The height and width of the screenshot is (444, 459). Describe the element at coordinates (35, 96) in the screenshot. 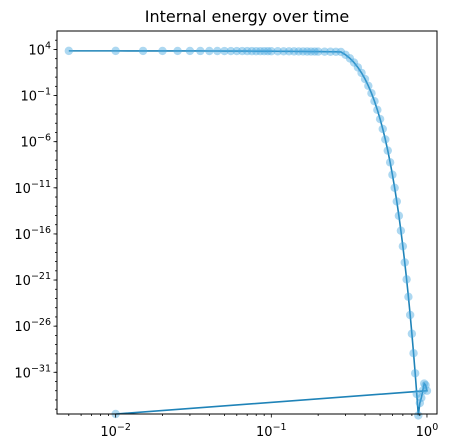

I see `y-tick-label: 10⁻¹` at that location.